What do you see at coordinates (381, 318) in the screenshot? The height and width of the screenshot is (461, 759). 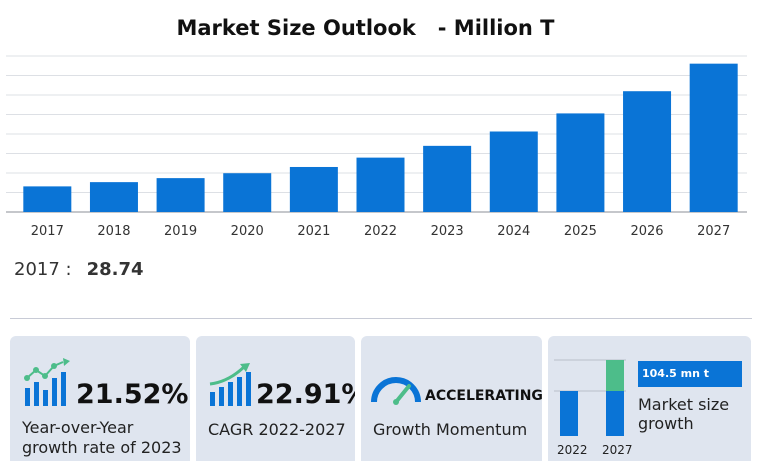 I see `divider` at bounding box center [381, 318].